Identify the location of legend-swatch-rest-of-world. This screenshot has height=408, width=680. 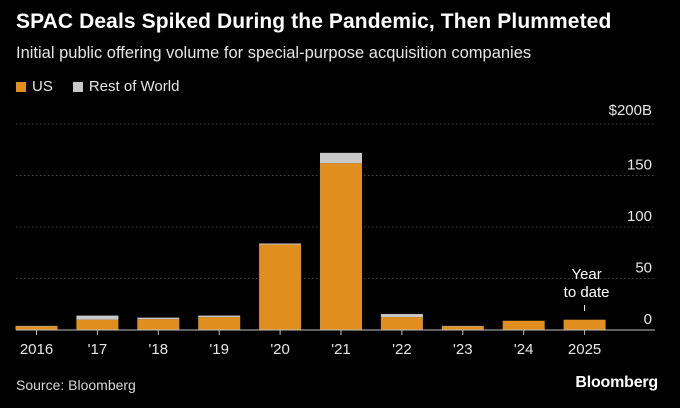
(77, 86).